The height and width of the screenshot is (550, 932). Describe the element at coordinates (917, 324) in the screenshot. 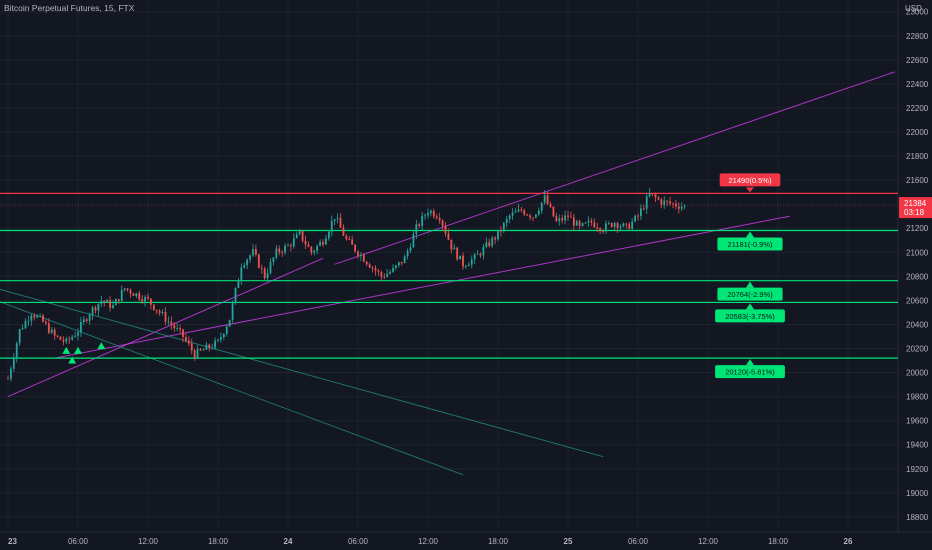

I see `y-tick-label: 20400` at that location.